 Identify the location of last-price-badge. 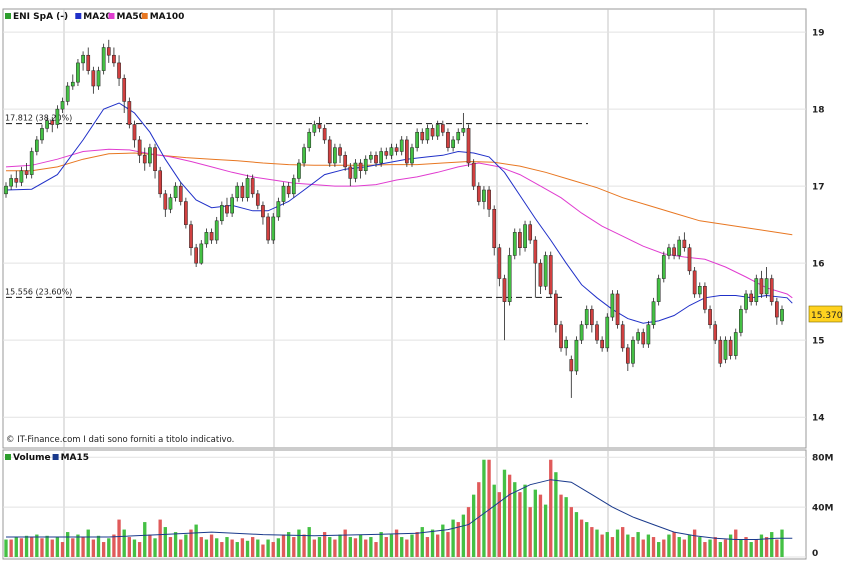
(825, 314).